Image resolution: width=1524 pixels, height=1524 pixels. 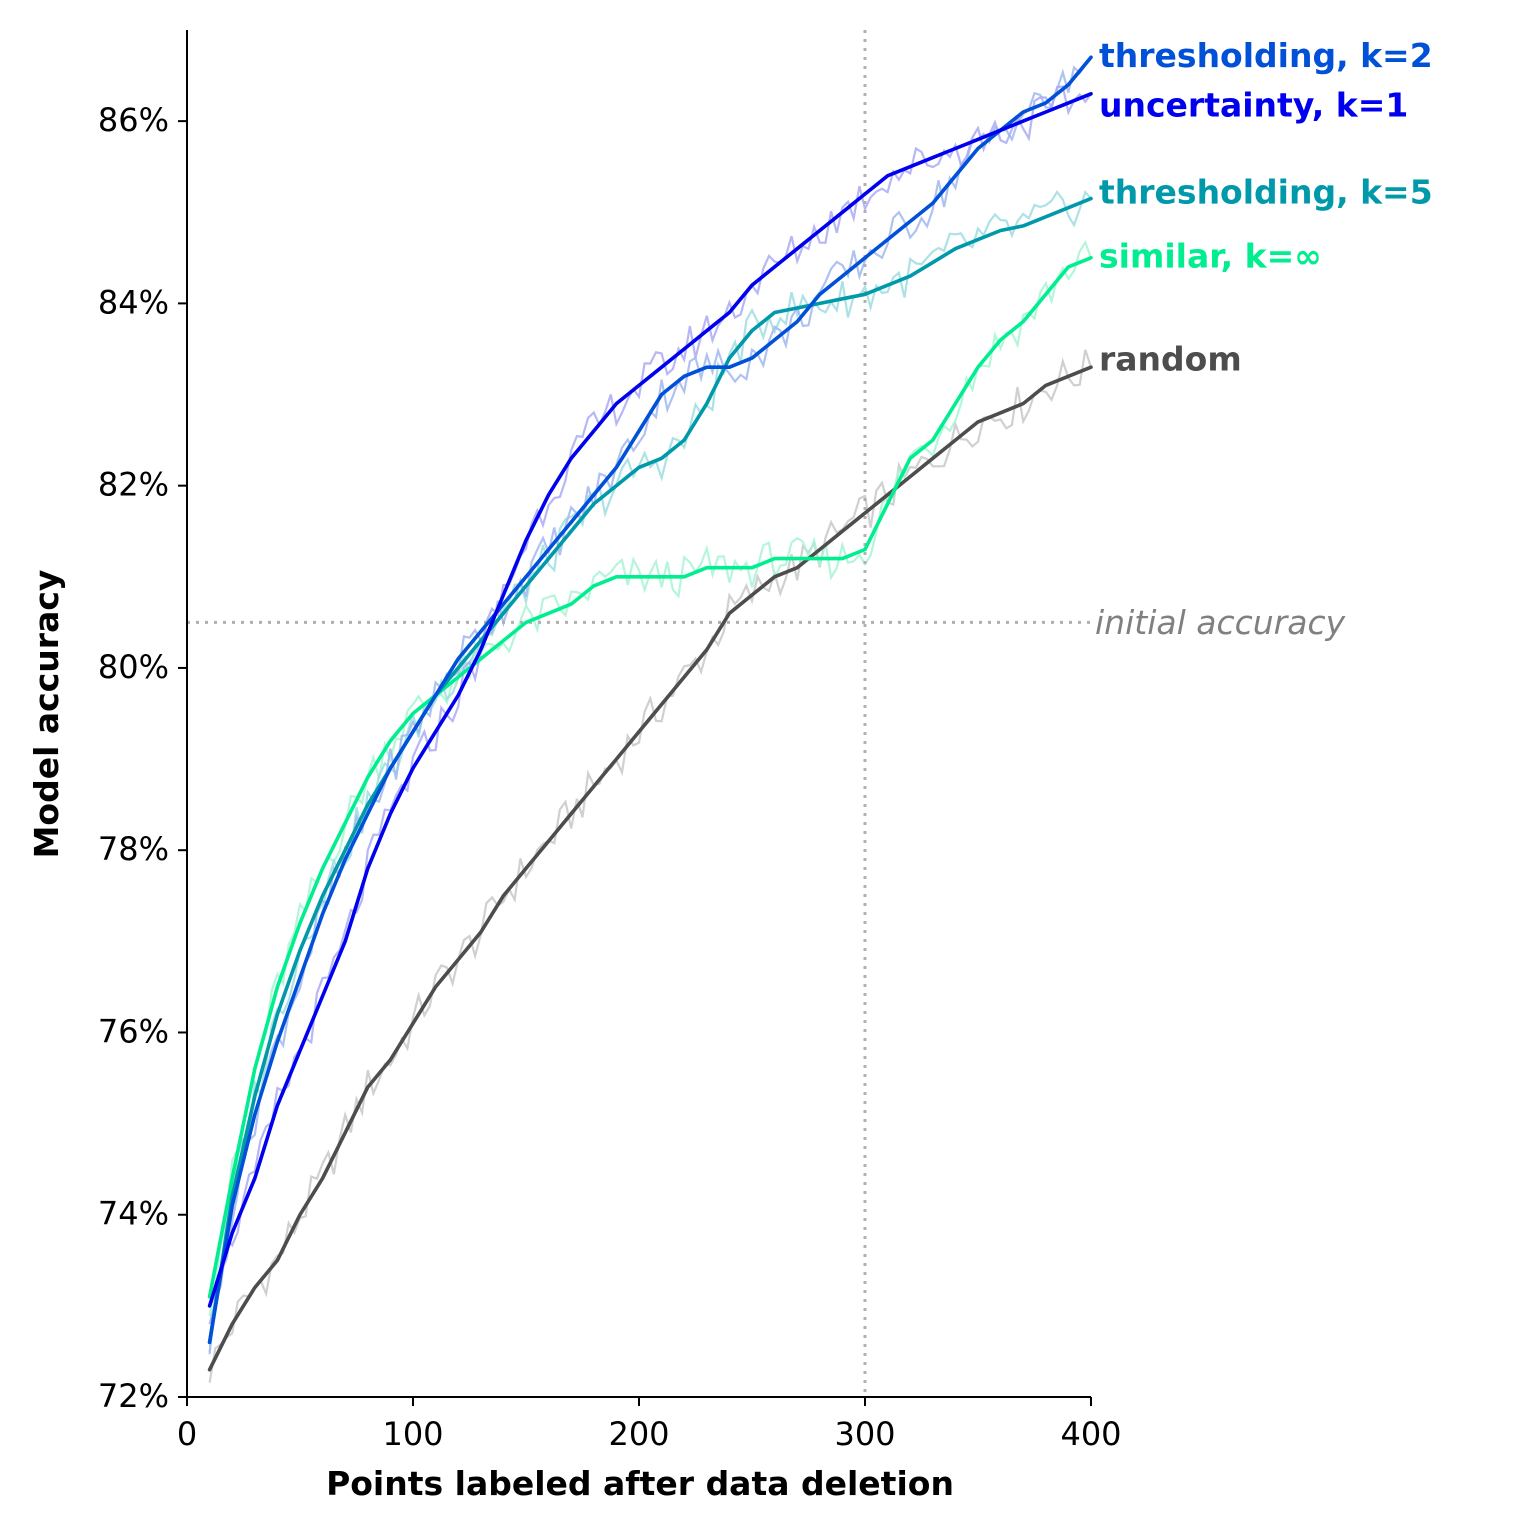 What do you see at coordinates (1090, 1434) in the screenshot?
I see `x-tick-label: 400` at bounding box center [1090, 1434].